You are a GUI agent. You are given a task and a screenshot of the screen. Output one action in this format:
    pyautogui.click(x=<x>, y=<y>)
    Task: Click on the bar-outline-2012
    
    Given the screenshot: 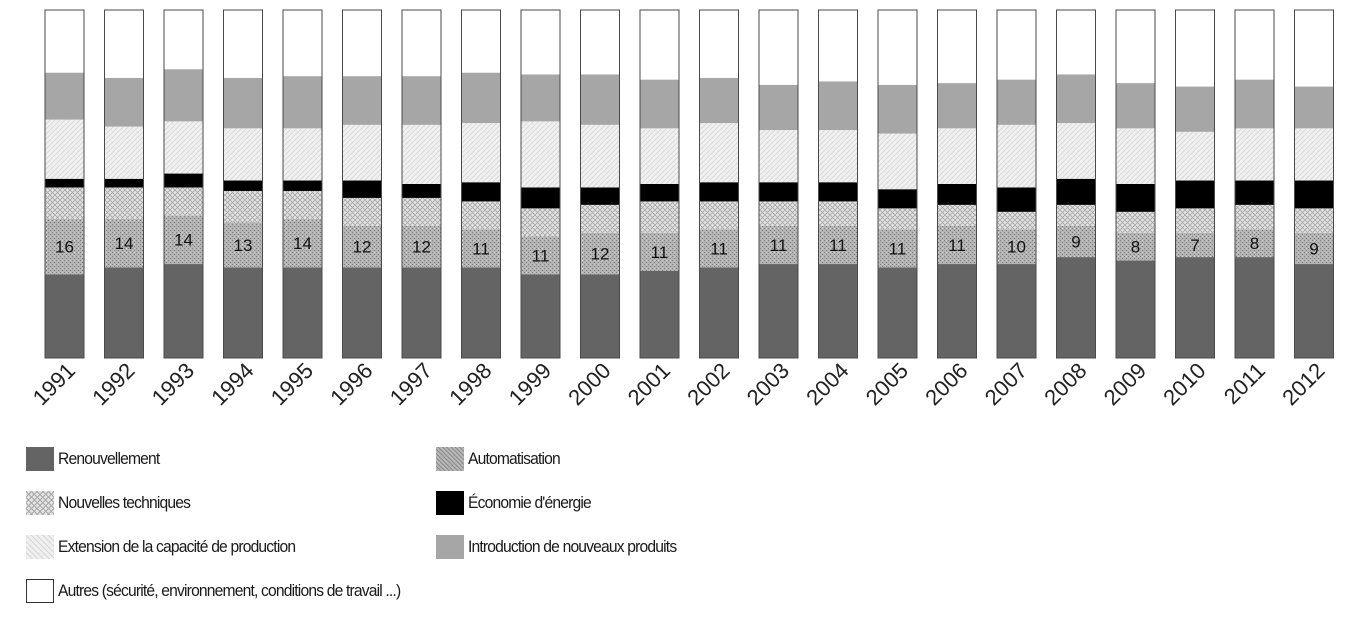 What is the action you would take?
    pyautogui.click(x=1314, y=184)
    